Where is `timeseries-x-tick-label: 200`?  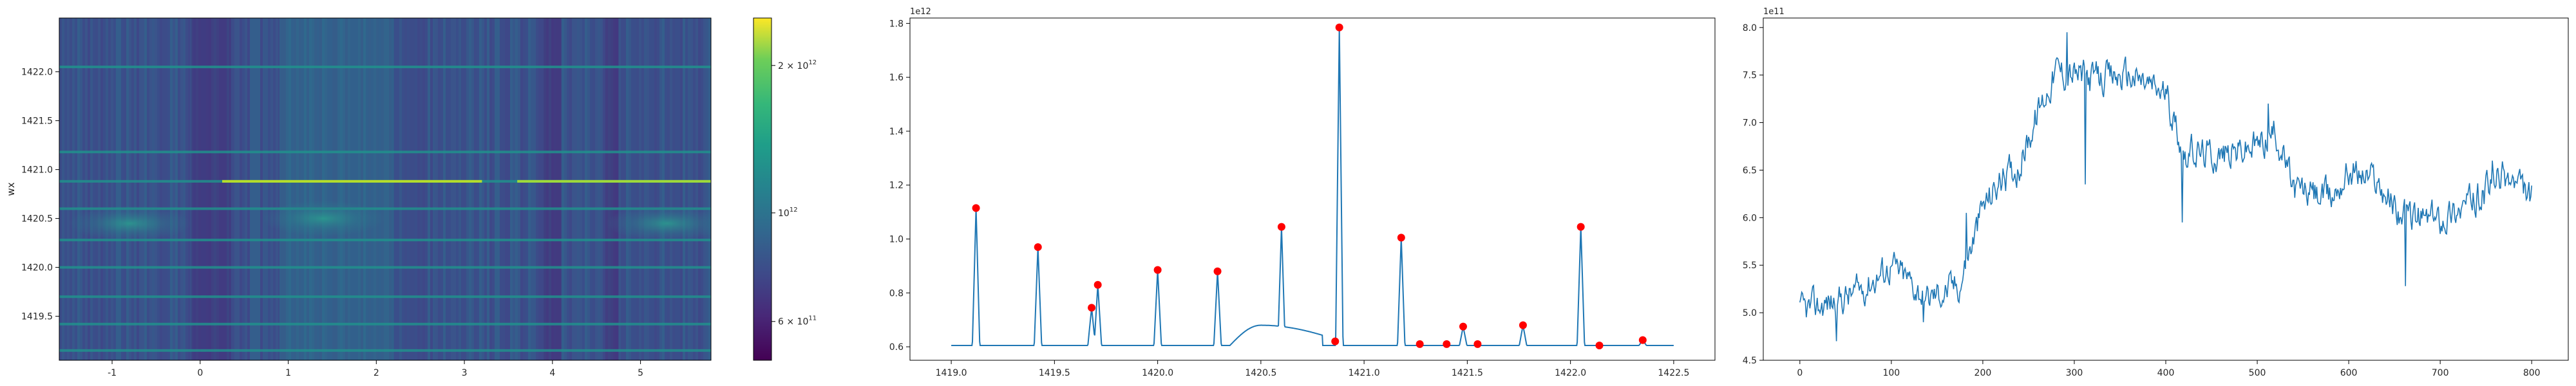 timeseries-x-tick-label: 200 is located at coordinates (1983, 373).